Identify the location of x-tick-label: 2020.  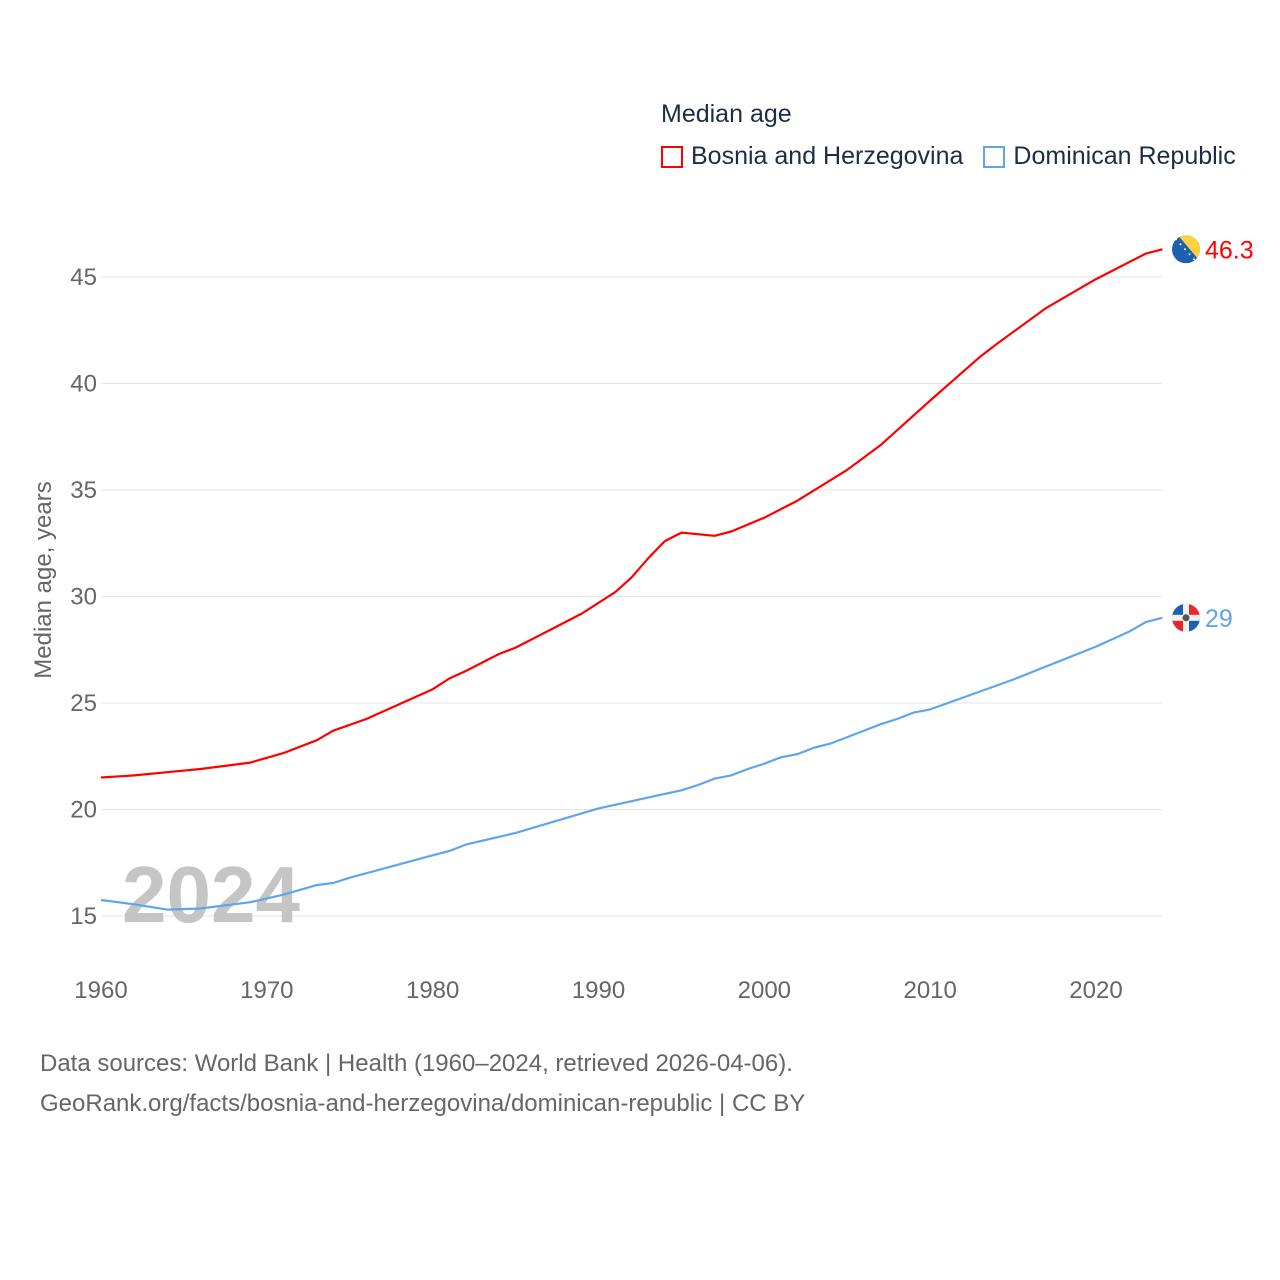
(1095, 990).